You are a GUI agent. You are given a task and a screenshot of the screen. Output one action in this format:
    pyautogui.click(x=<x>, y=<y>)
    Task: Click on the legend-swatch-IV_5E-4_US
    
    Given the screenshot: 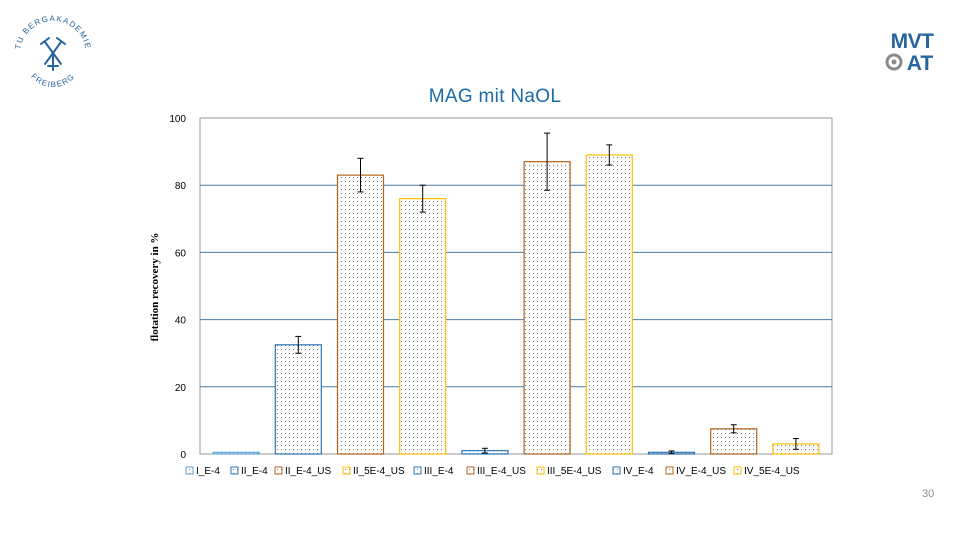 What is the action you would take?
    pyautogui.click(x=737, y=470)
    